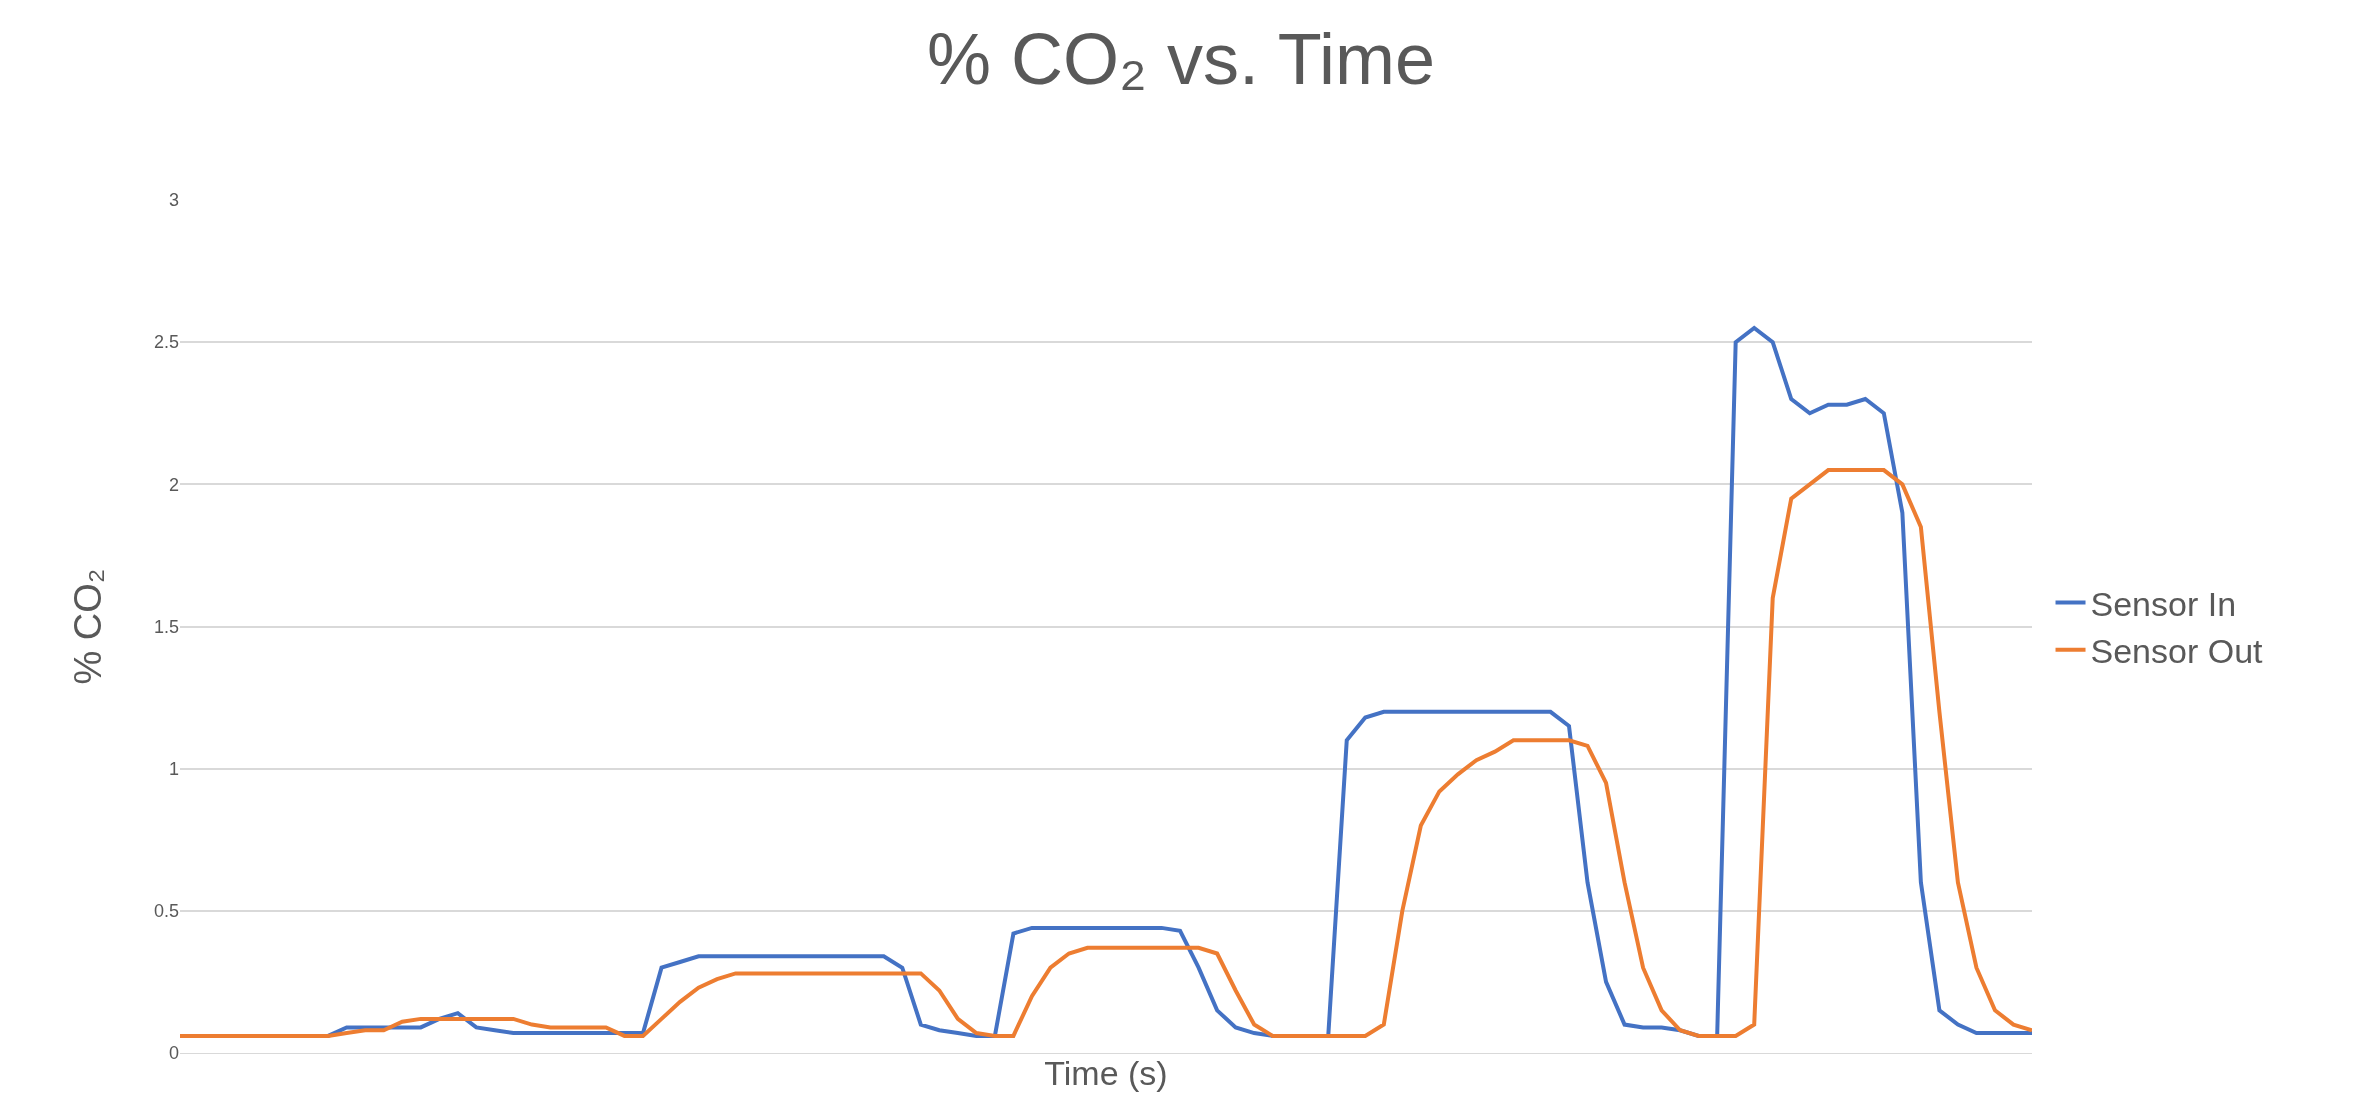 The image size is (2362, 1113). I want to click on y-tick-label: 2, so click(173, 484).